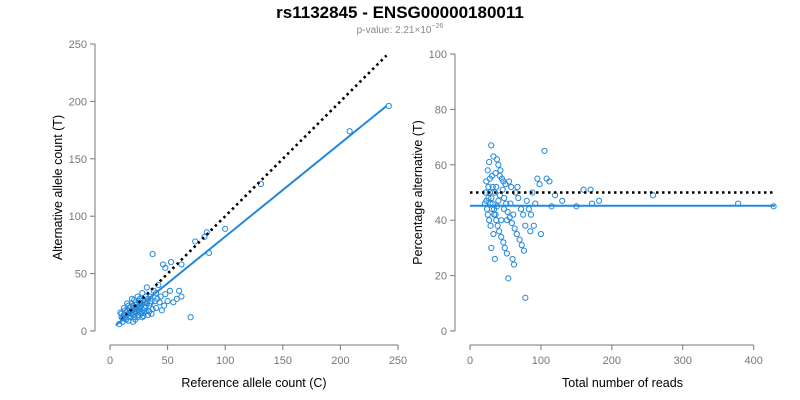 The height and width of the screenshot is (400, 800). What do you see at coordinates (82, 188) in the screenshot?
I see `y-axis: 0 50 100 150 200 250` at bounding box center [82, 188].